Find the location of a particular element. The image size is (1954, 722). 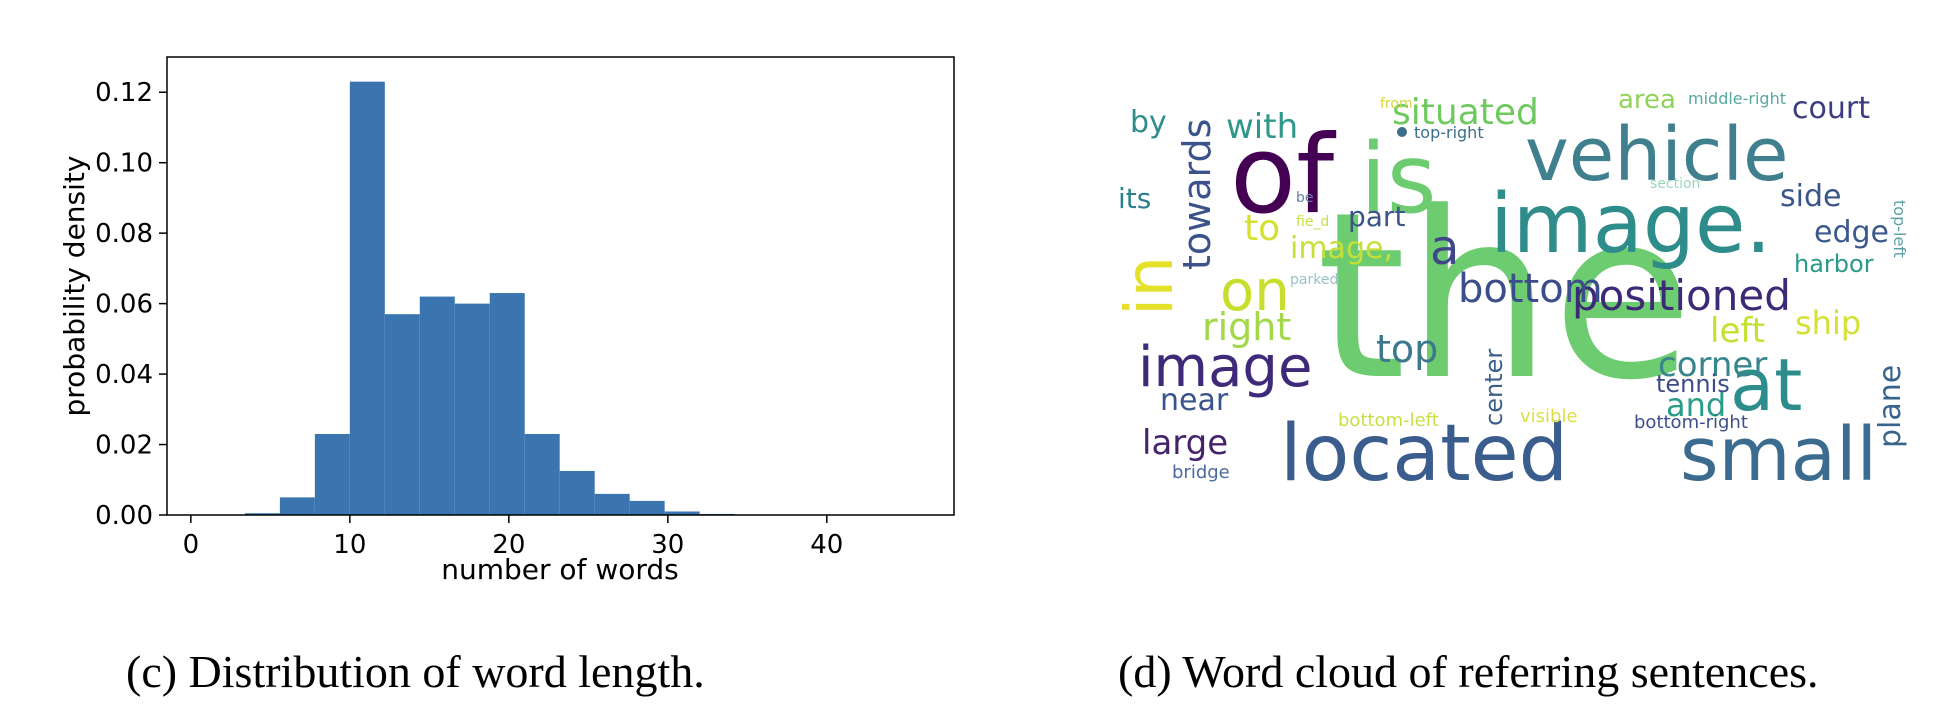

word-part: part is located at coordinates (1376, 216).